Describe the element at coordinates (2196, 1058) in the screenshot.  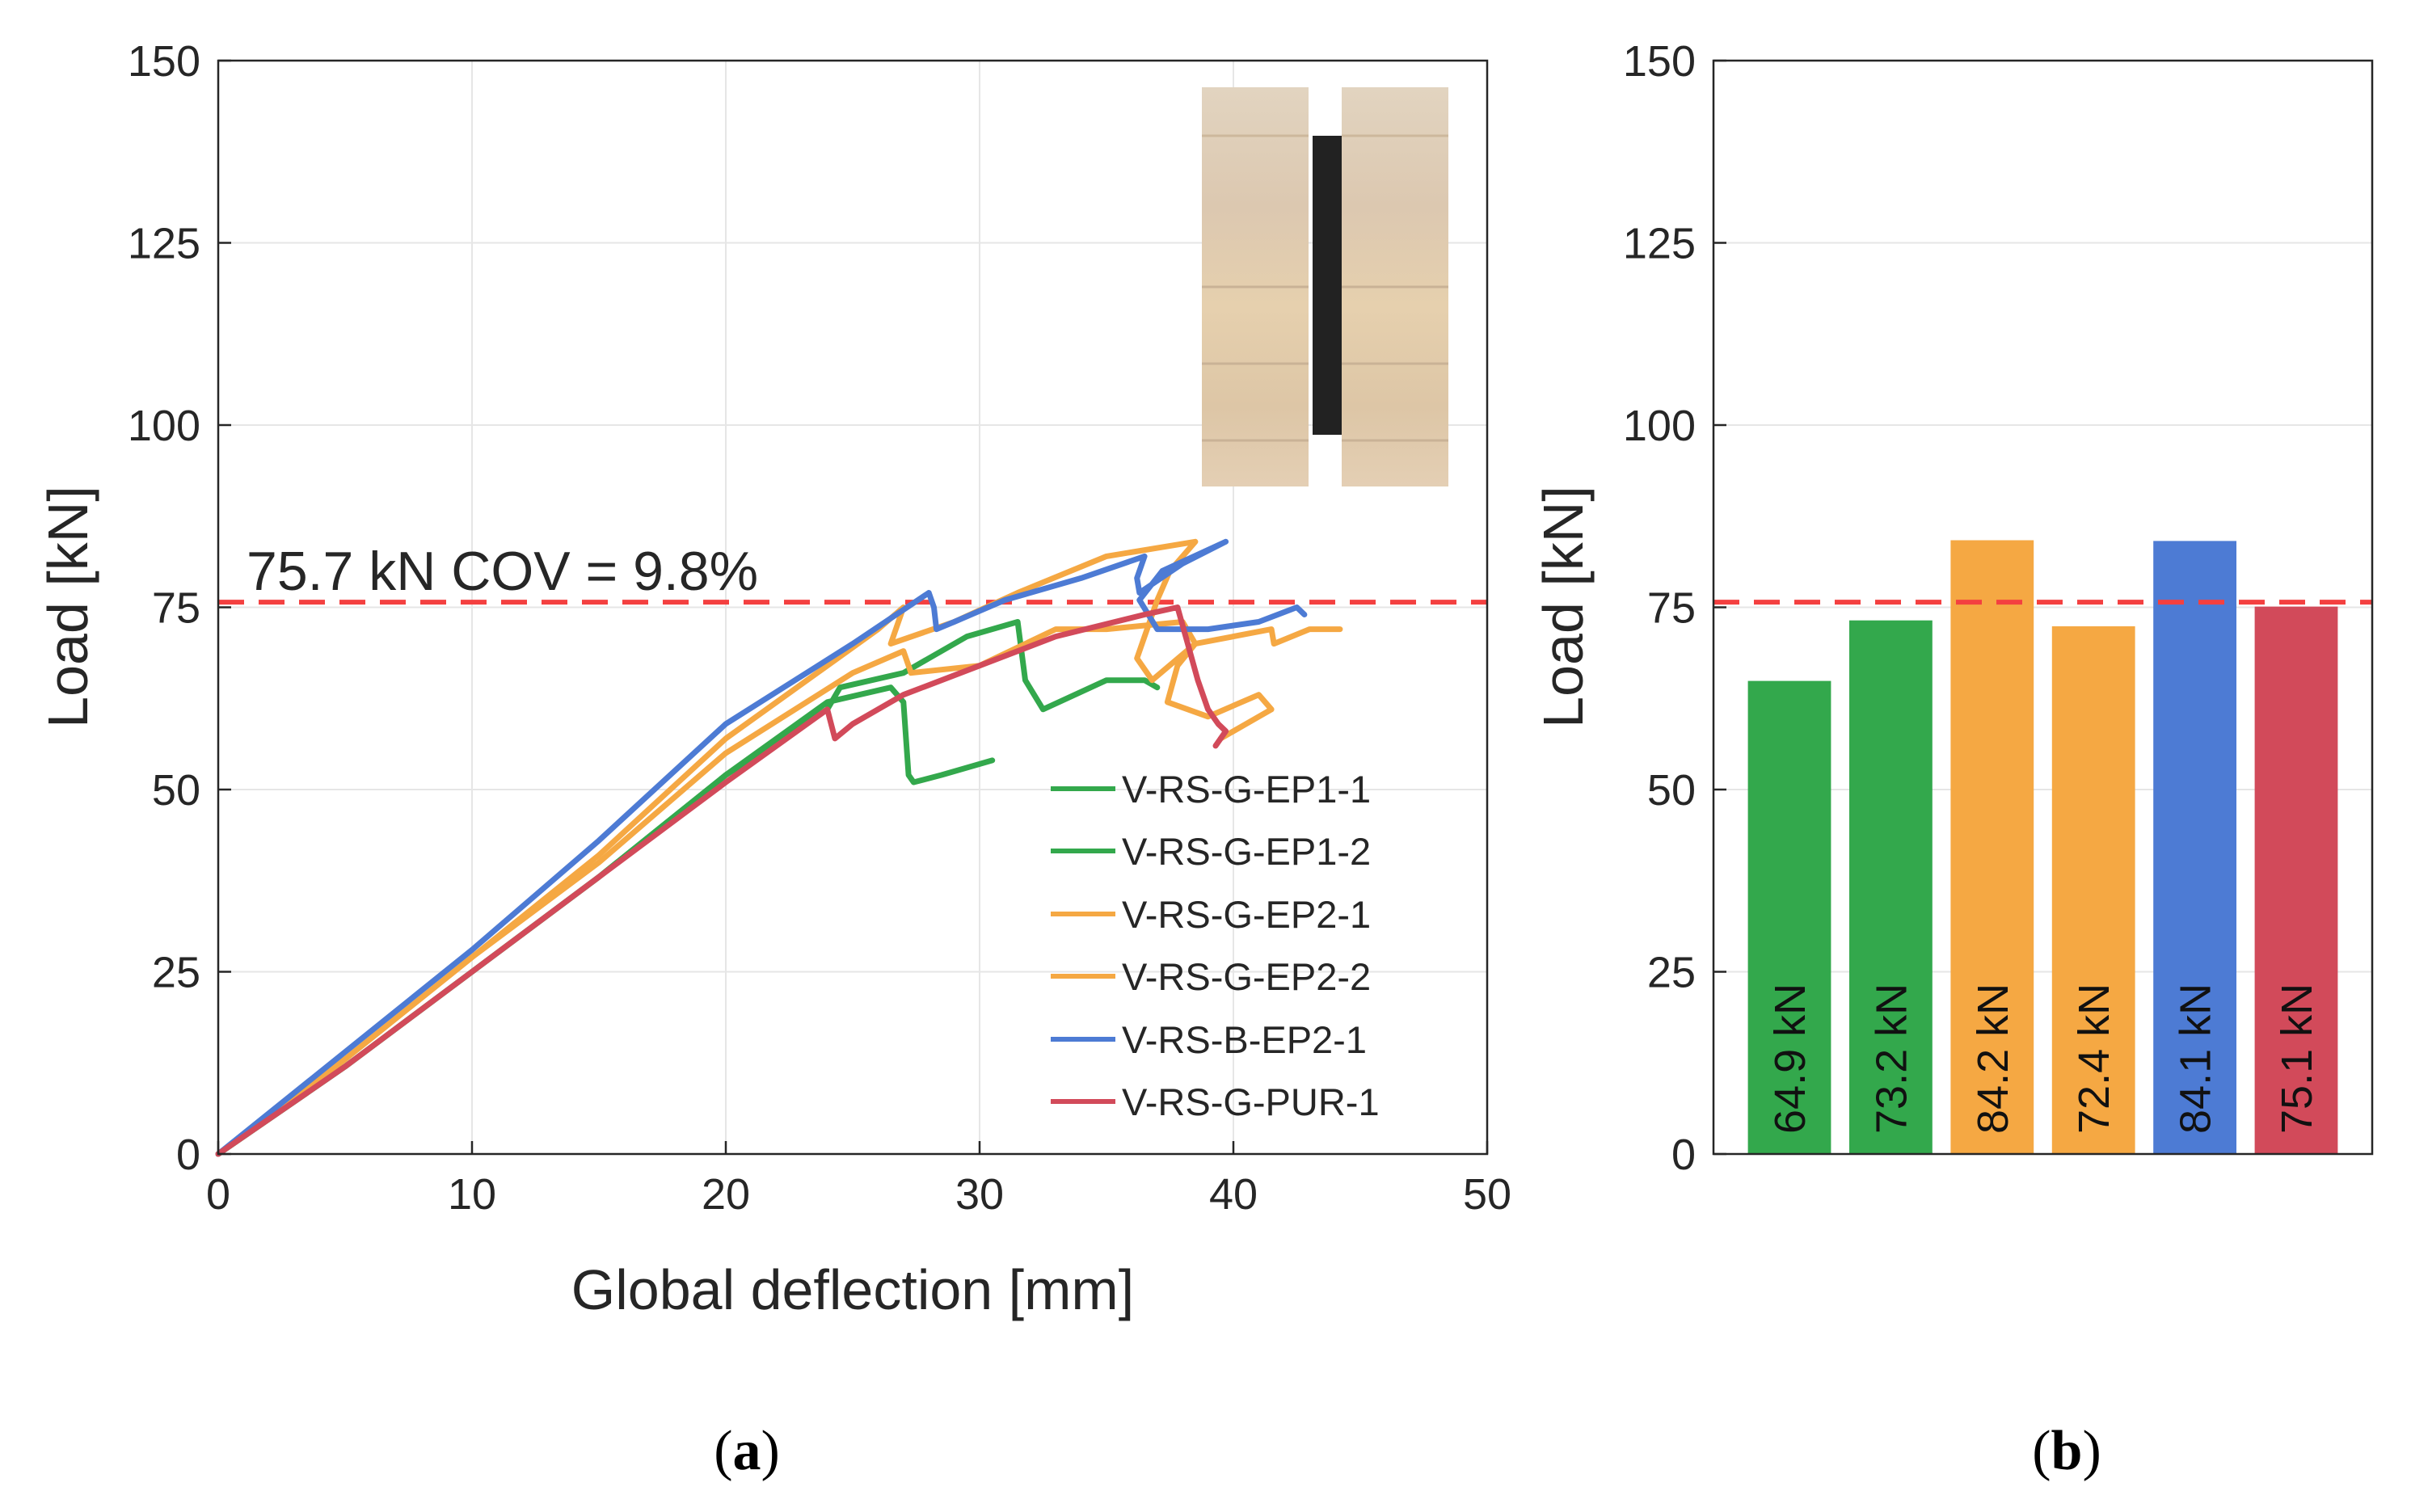
I see `bar-value-label: 84.1 kN` at that location.